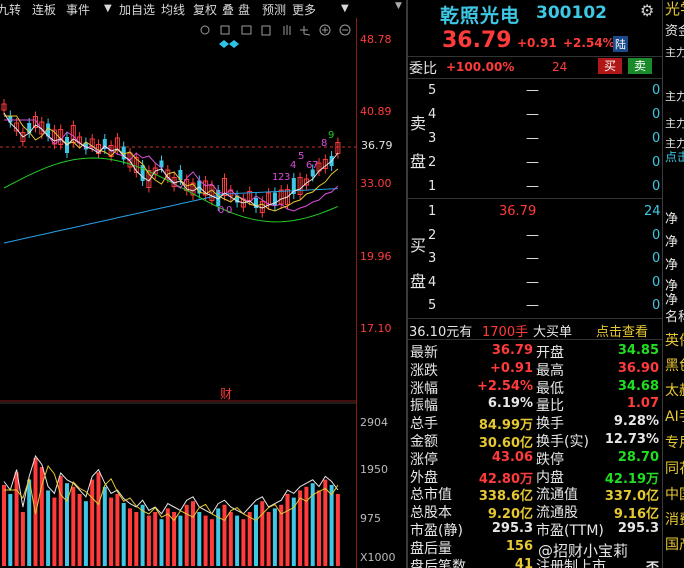 Image resolution: width=684 pixels, height=568 pixels. What do you see at coordinates (636, 515) in the screenshot?
I see `stat-value: 9.16亿` at bounding box center [636, 515].